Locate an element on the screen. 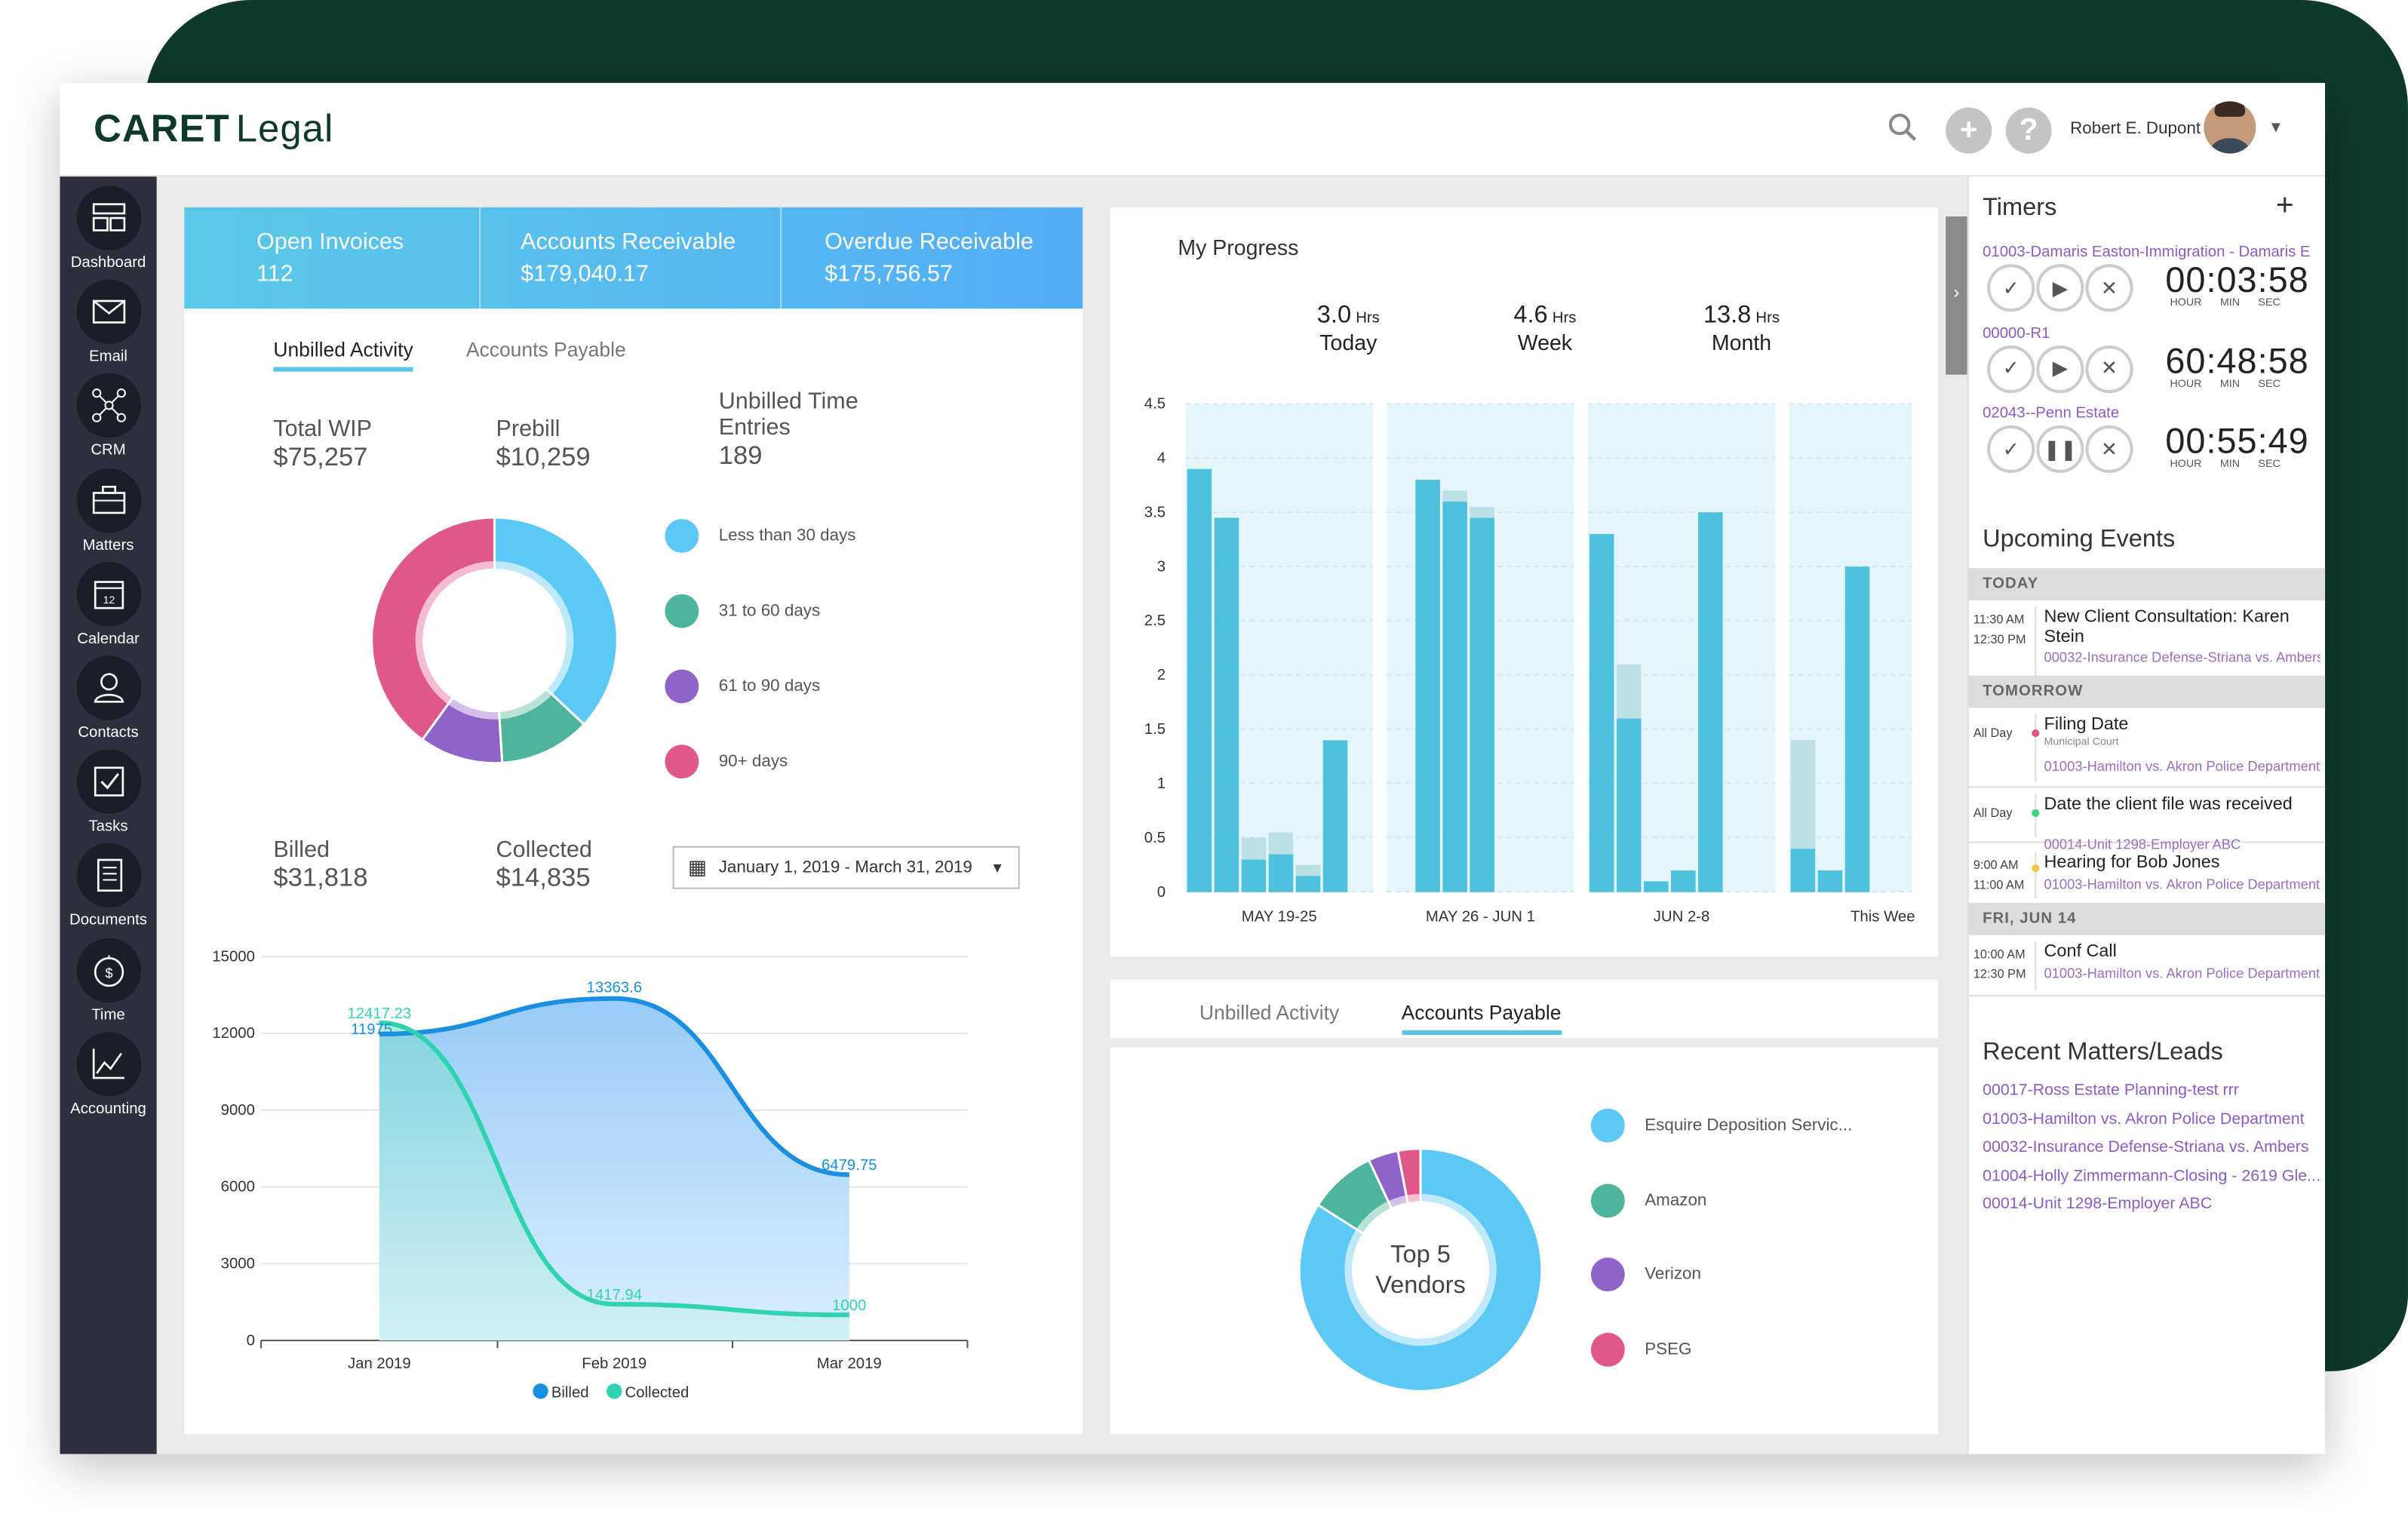 The height and width of the screenshot is (1538, 2408). legend-label: Billed is located at coordinates (570, 1393).